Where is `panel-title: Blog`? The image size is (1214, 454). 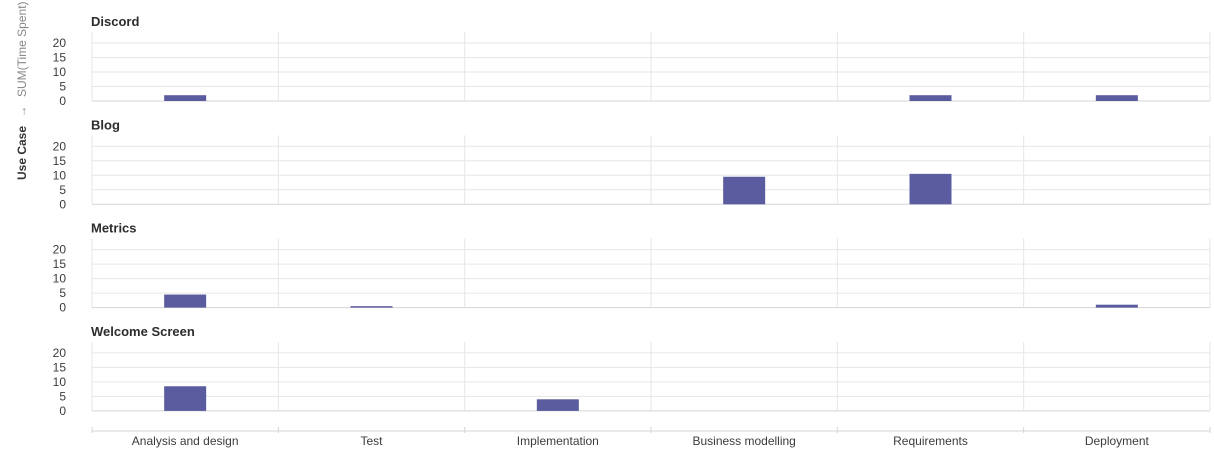
panel-title: Blog is located at coordinates (105, 124).